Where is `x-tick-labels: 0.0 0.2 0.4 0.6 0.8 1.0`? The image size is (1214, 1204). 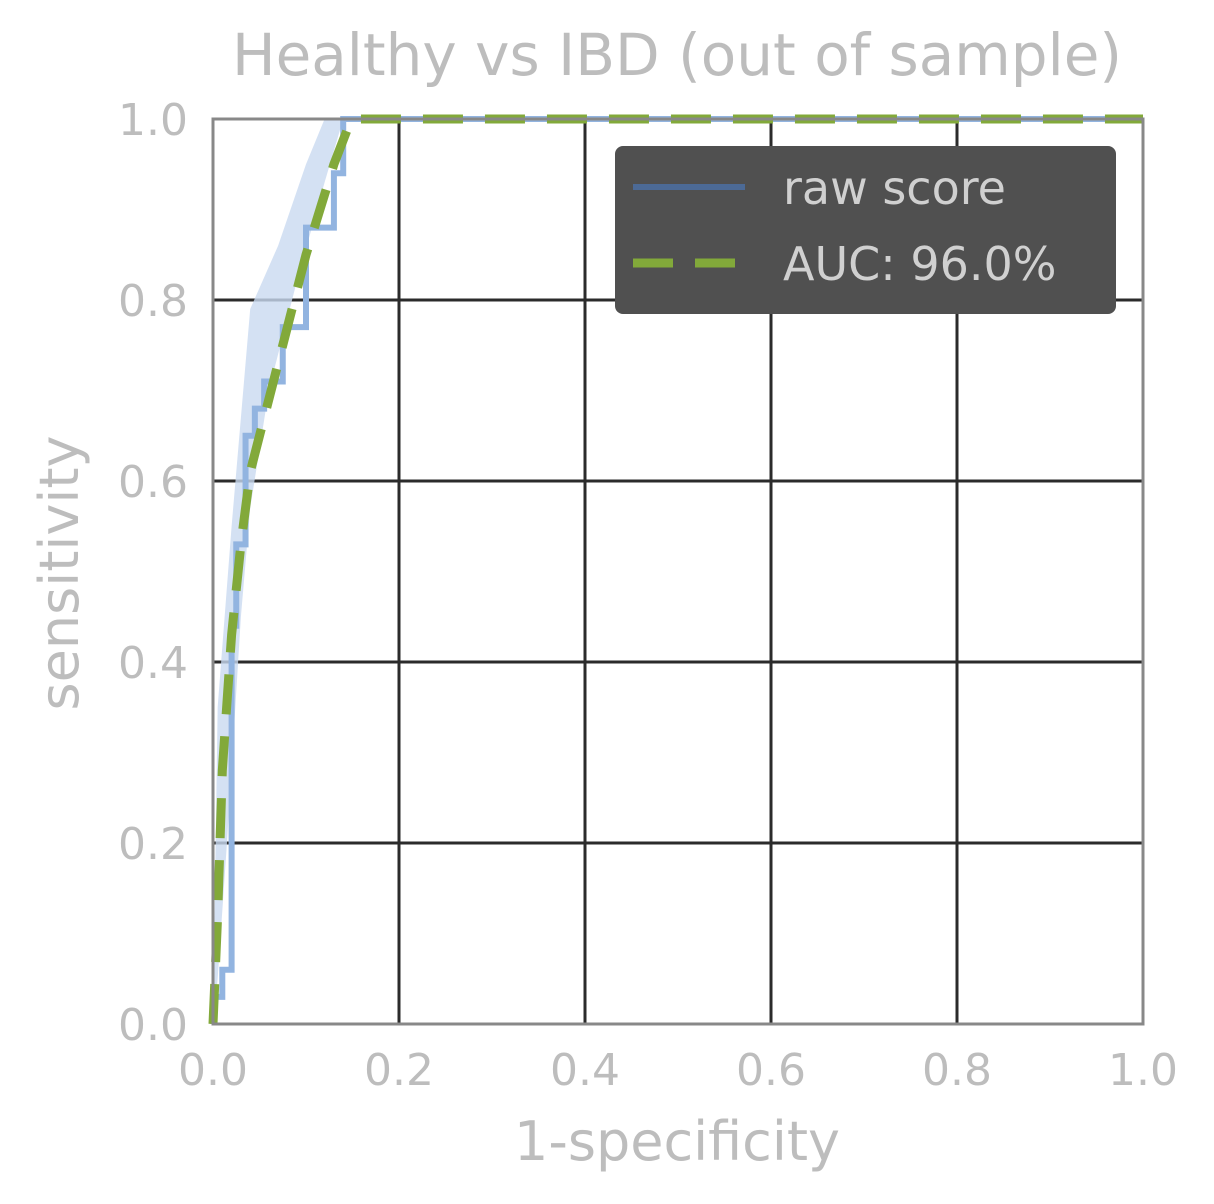 x-tick-labels: 0.0 0.2 0.4 0.6 0.8 1.0 is located at coordinates (678, 1070).